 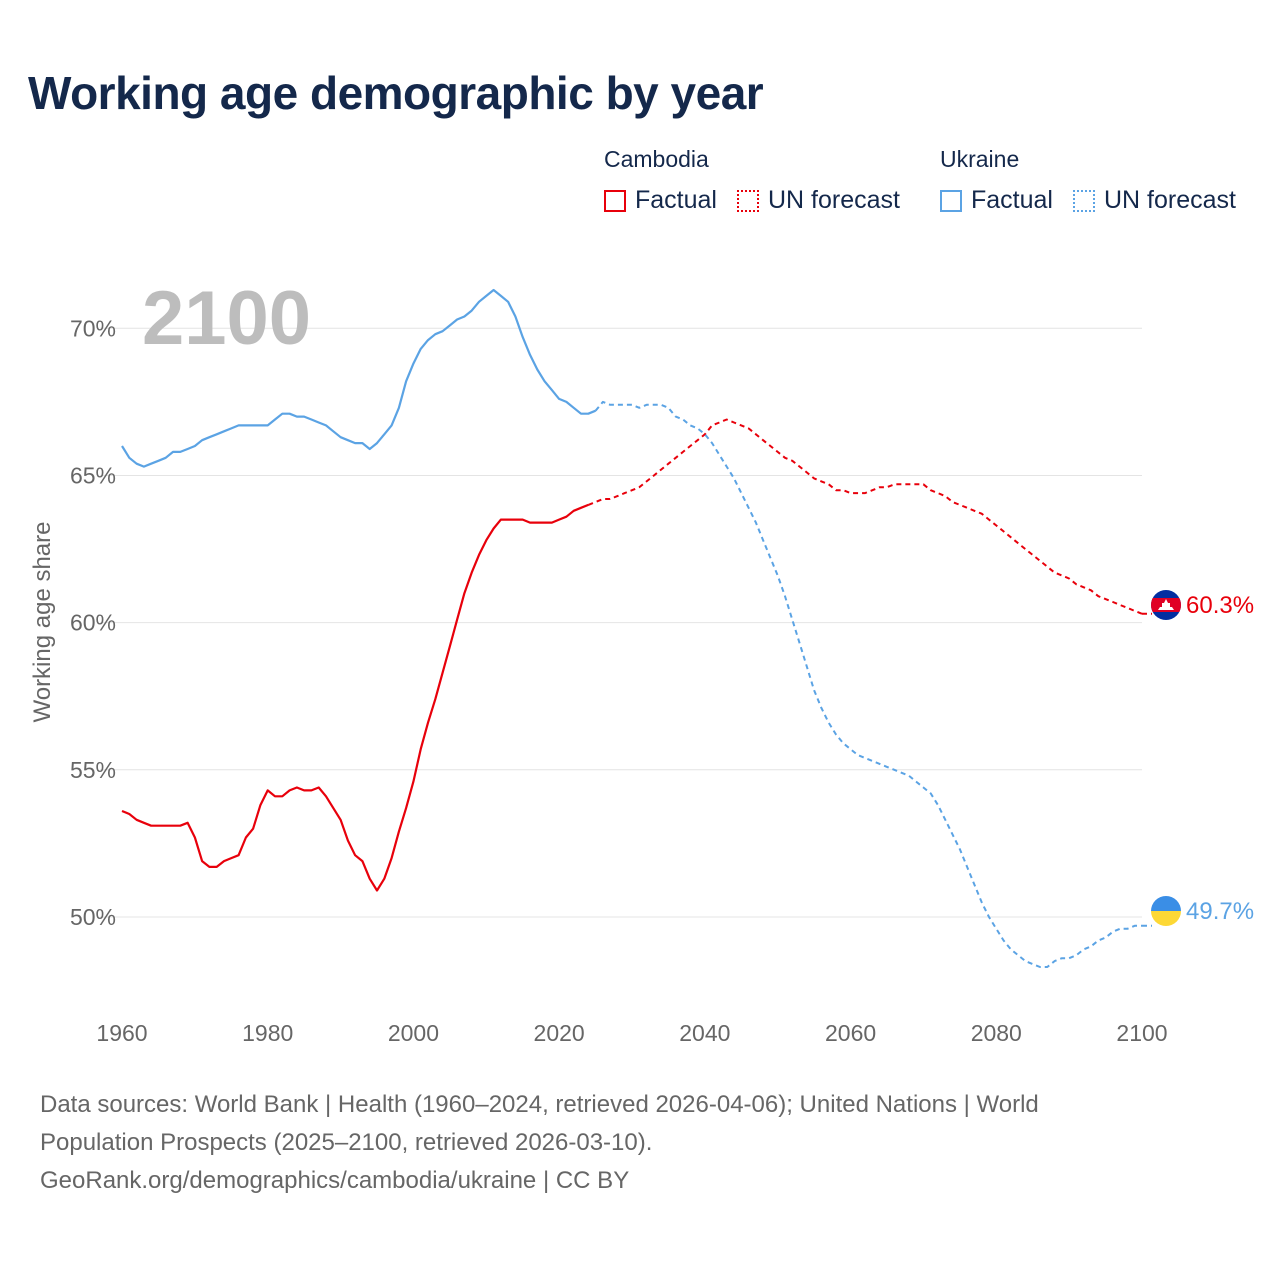 What do you see at coordinates (1220, 605) in the screenshot?
I see `end-label-cambodia: 60.3%` at bounding box center [1220, 605].